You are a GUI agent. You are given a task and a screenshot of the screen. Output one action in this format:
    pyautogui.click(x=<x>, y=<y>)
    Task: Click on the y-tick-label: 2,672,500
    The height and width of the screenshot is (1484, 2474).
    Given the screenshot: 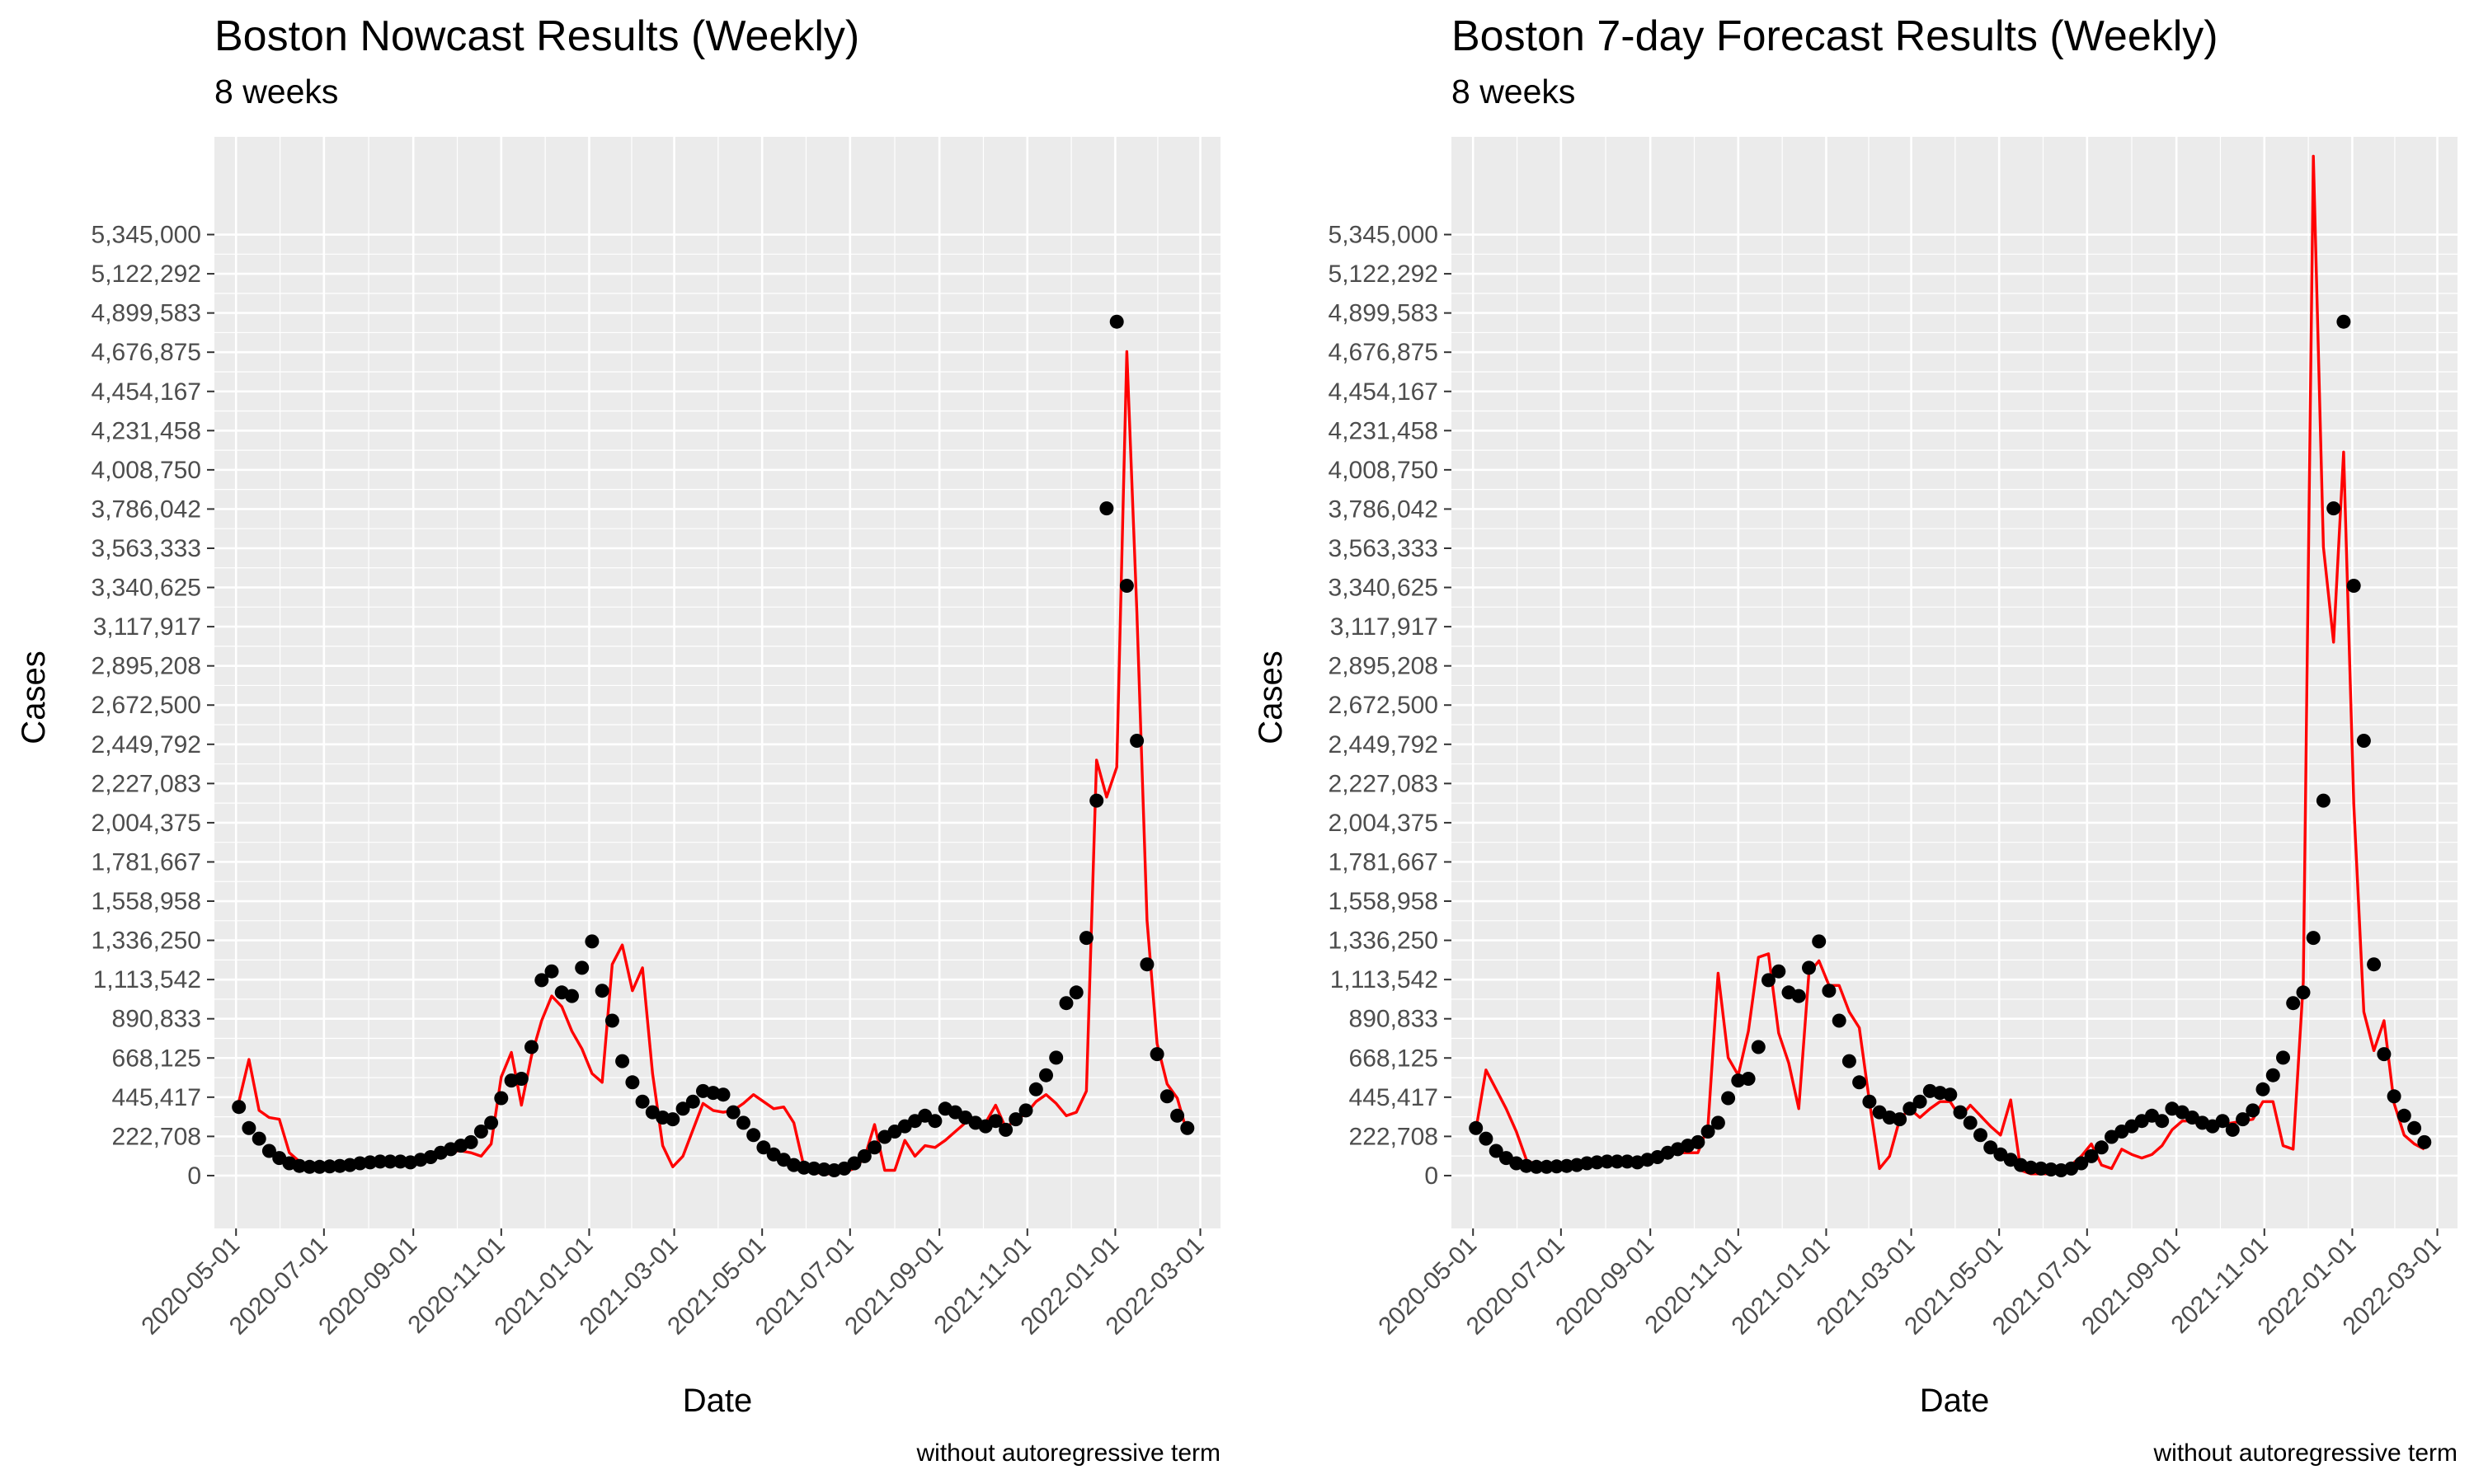 What is the action you would take?
    pyautogui.click(x=1383, y=705)
    